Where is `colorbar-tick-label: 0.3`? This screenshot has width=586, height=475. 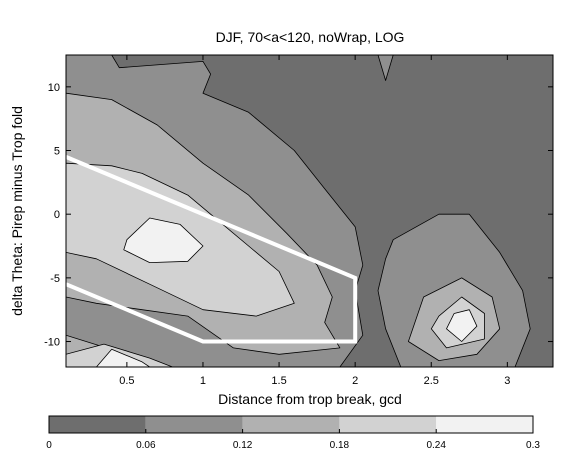
colorbar-tick-label: 0.3 is located at coordinates (533, 445).